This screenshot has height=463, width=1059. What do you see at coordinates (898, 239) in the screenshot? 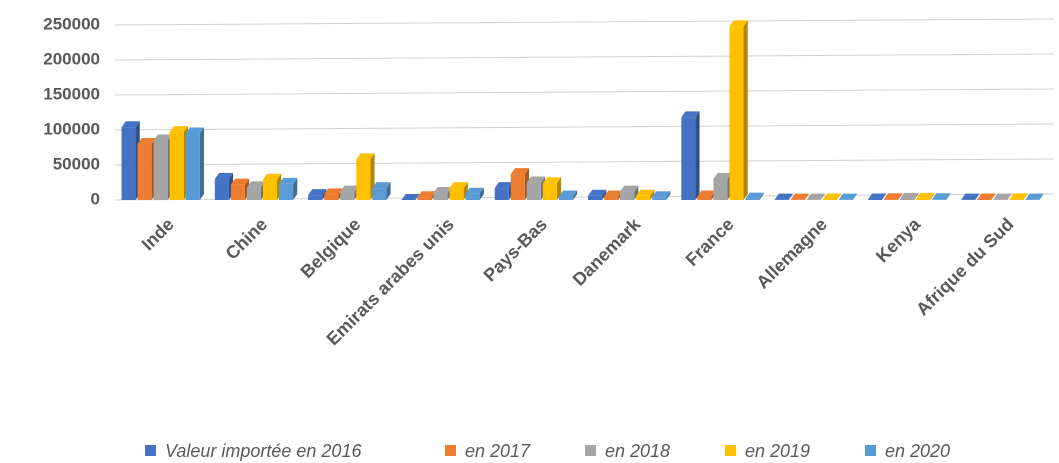
I see `x-tick-label: Kenya` at bounding box center [898, 239].